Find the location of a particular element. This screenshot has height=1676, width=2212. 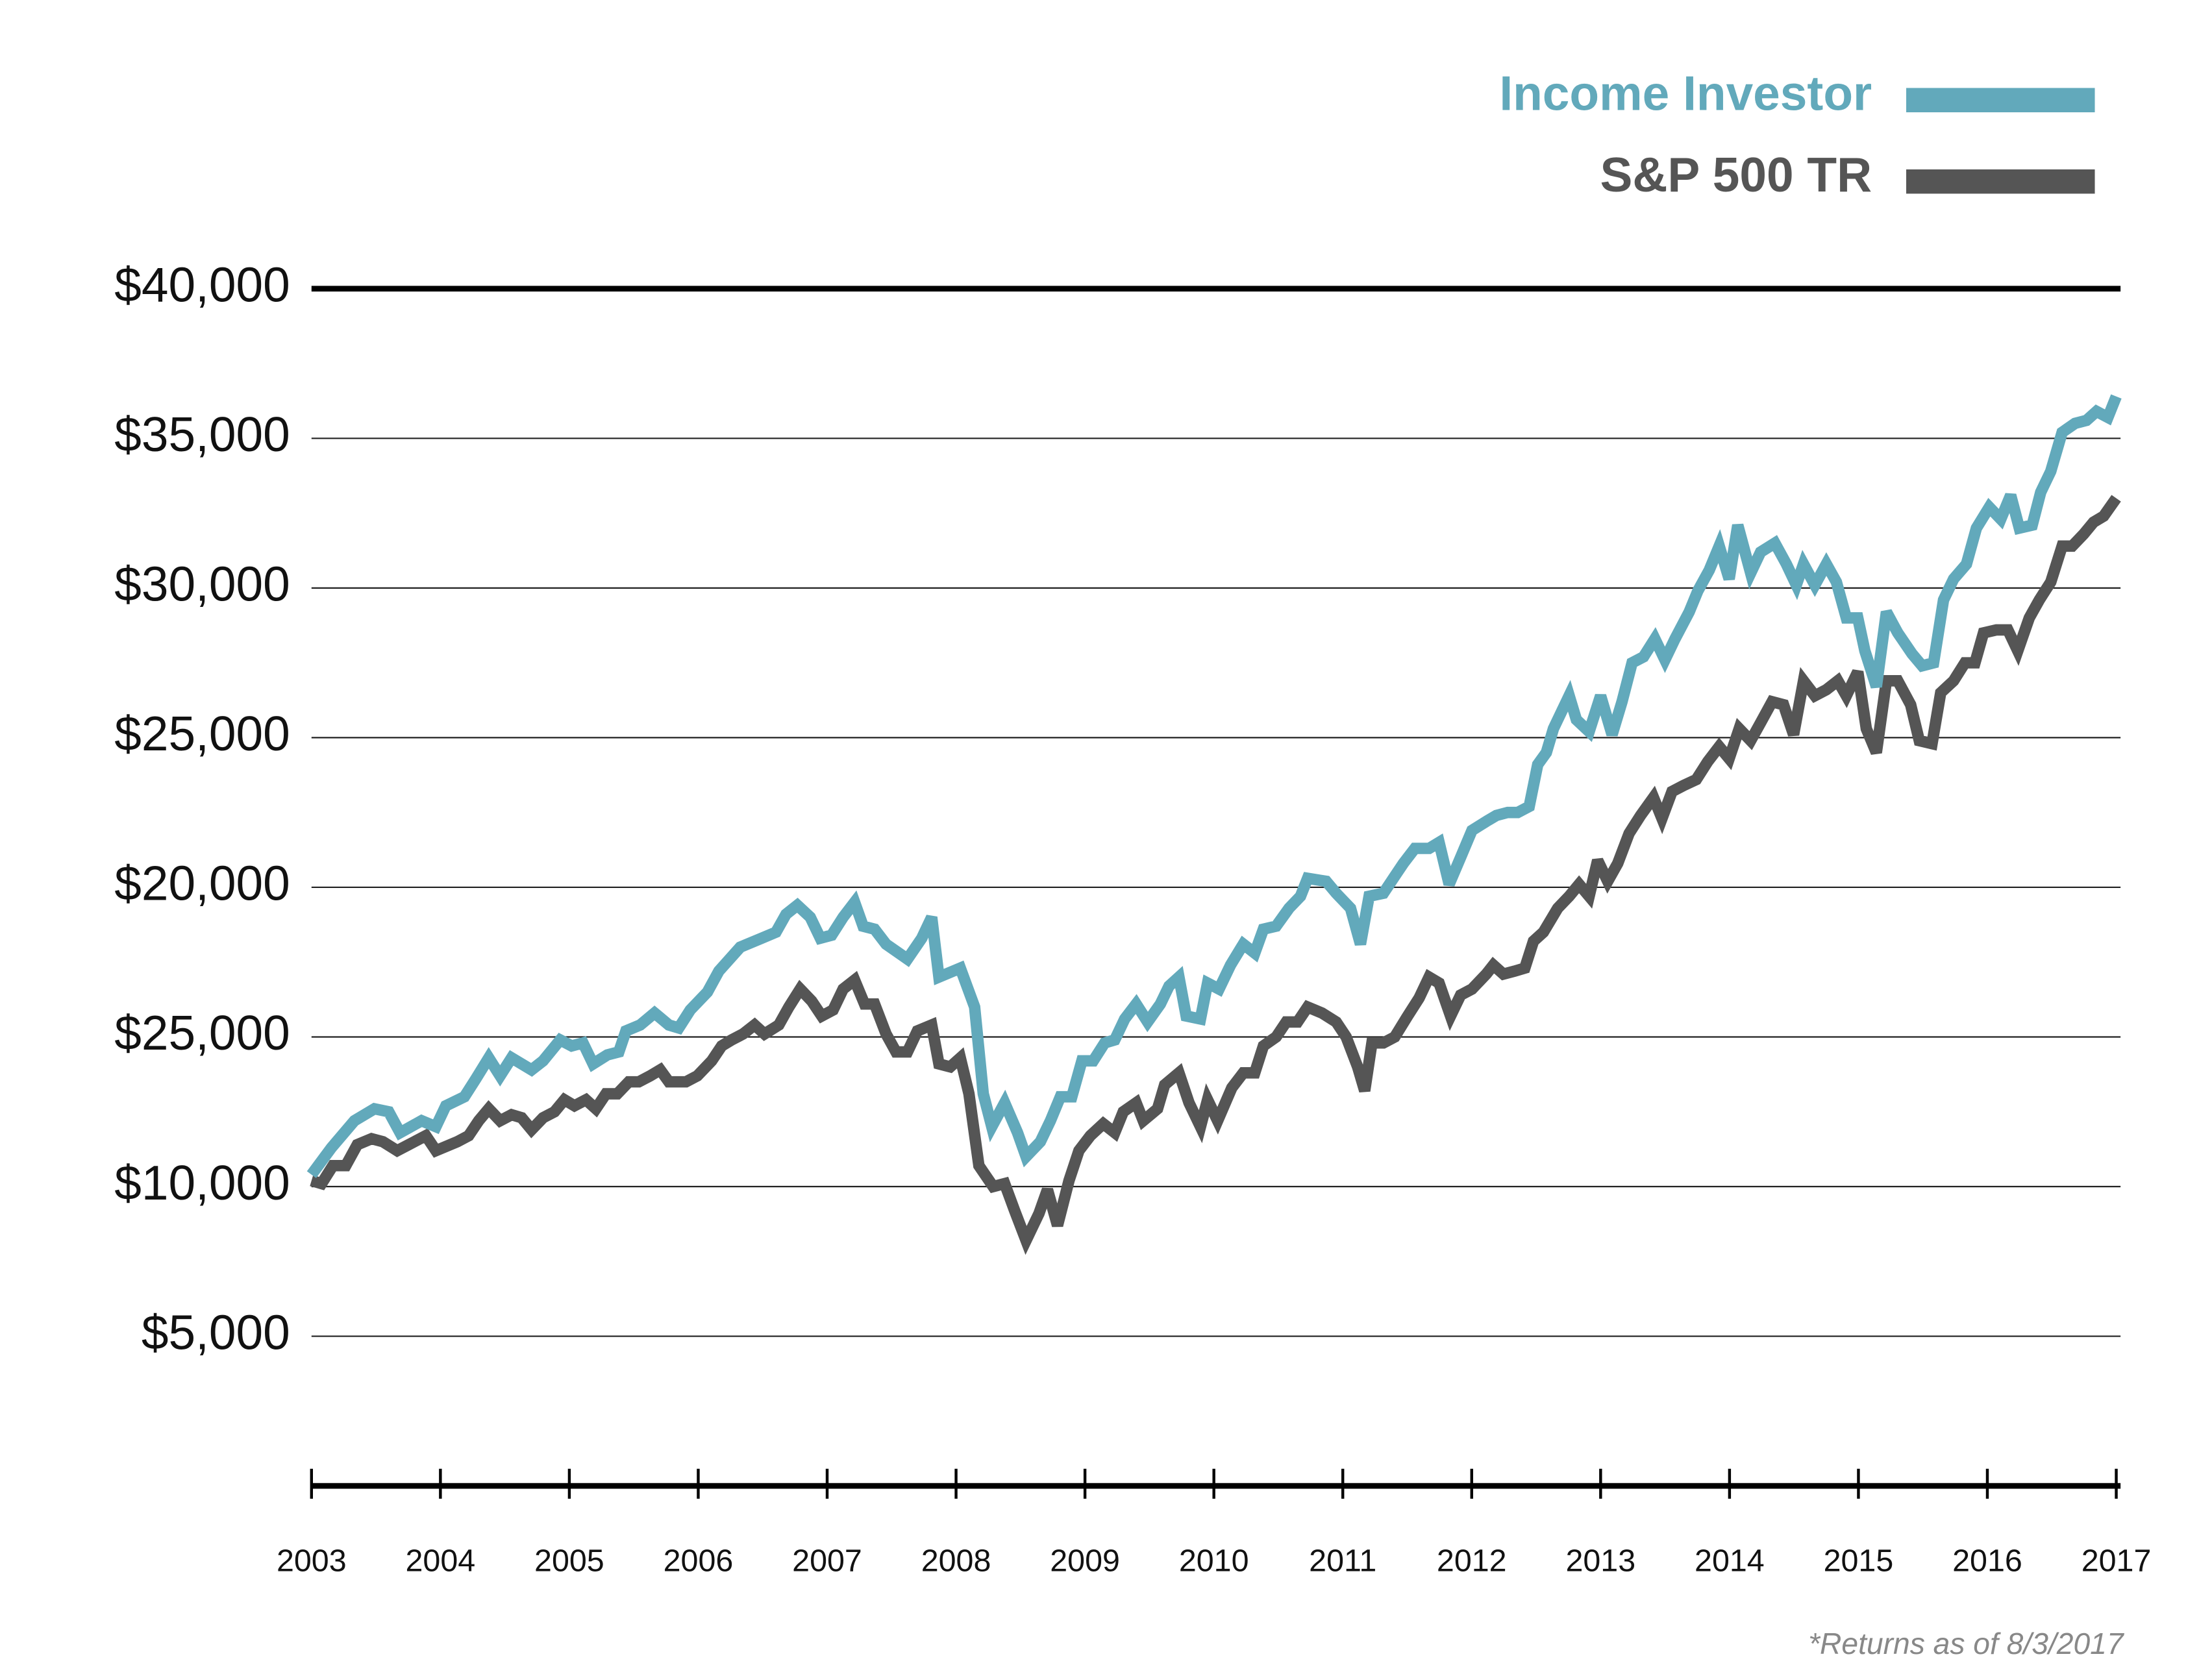

x-tick-label: 2014 is located at coordinates (1730, 1561).